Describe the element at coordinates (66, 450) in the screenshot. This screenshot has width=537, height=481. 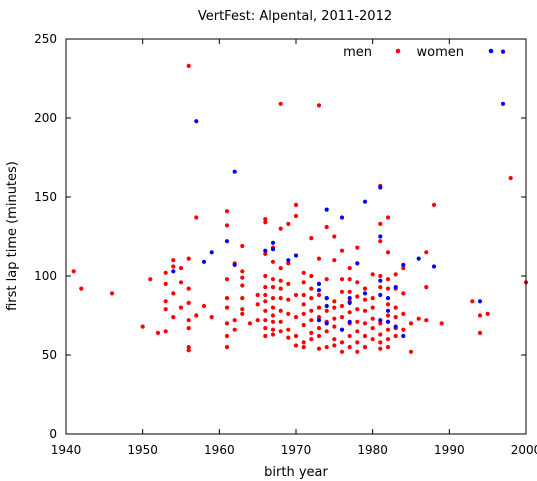
I see `x-tick-label: 1940` at that location.